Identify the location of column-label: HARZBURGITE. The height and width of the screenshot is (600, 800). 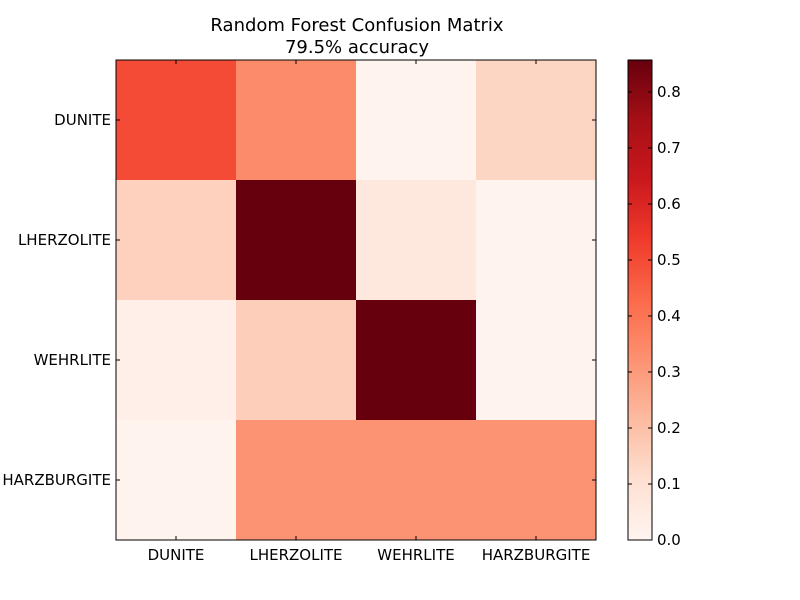
(536, 555).